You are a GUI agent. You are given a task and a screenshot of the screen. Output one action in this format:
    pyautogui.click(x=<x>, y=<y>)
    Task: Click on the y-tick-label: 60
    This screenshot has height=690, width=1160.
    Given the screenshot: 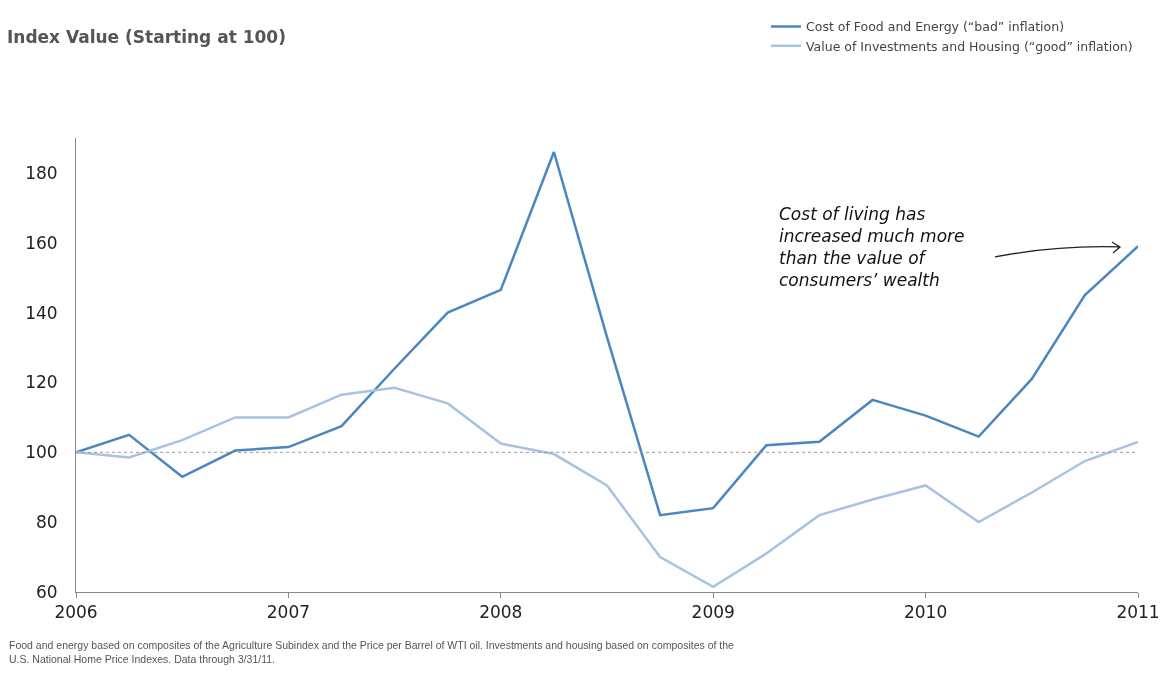 What is the action you would take?
    pyautogui.click(x=46, y=591)
    